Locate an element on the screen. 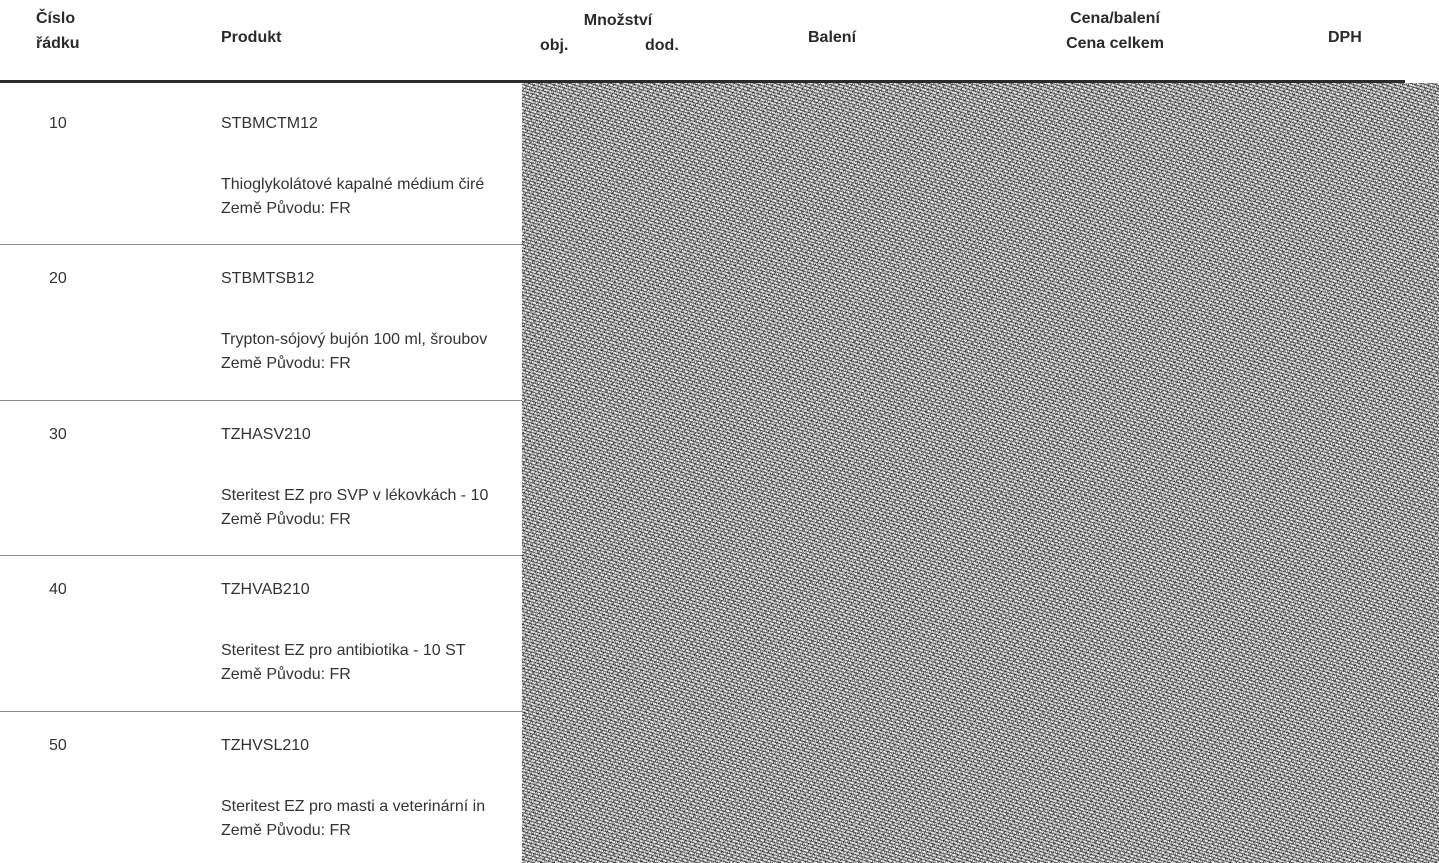 The image size is (1439, 863). product-code: TZHVAB210 is located at coordinates (265, 589).